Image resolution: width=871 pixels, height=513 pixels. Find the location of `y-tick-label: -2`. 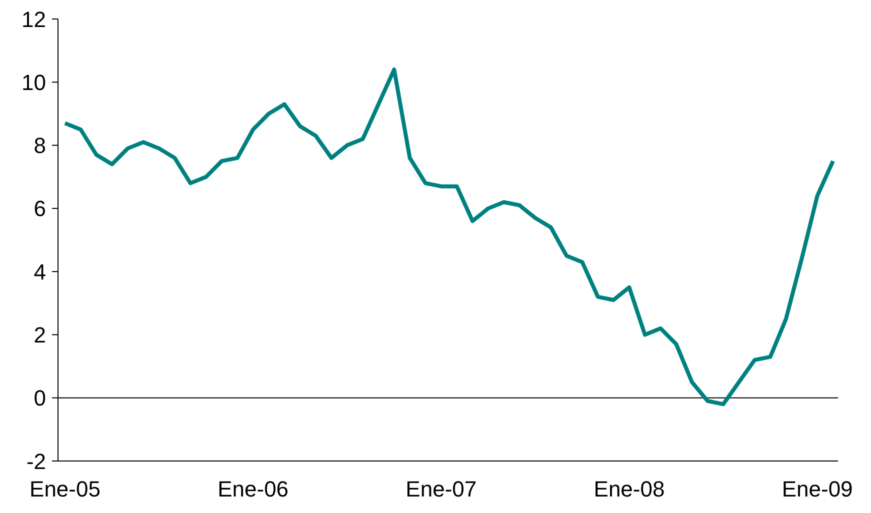

y-tick-label: -2 is located at coordinates (36, 461).